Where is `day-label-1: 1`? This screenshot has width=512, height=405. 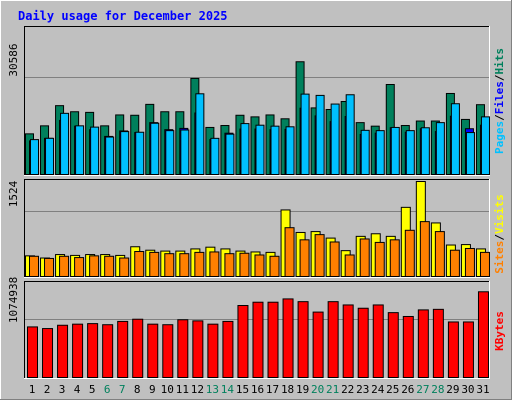 day-label-1: 1 is located at coordinates (32, 389).